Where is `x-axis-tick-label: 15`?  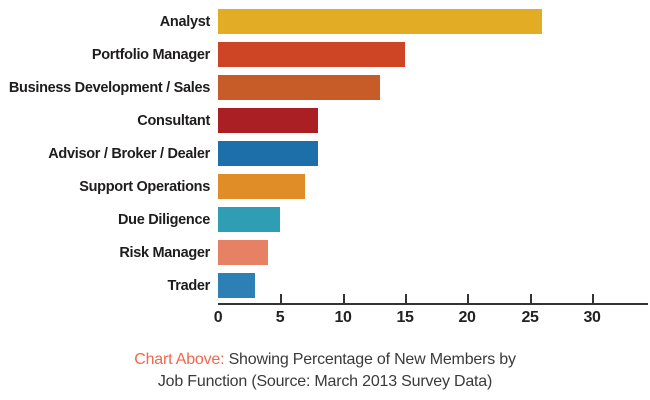 x-axis-tick-label: 15 is located at coordinates (405, 317).